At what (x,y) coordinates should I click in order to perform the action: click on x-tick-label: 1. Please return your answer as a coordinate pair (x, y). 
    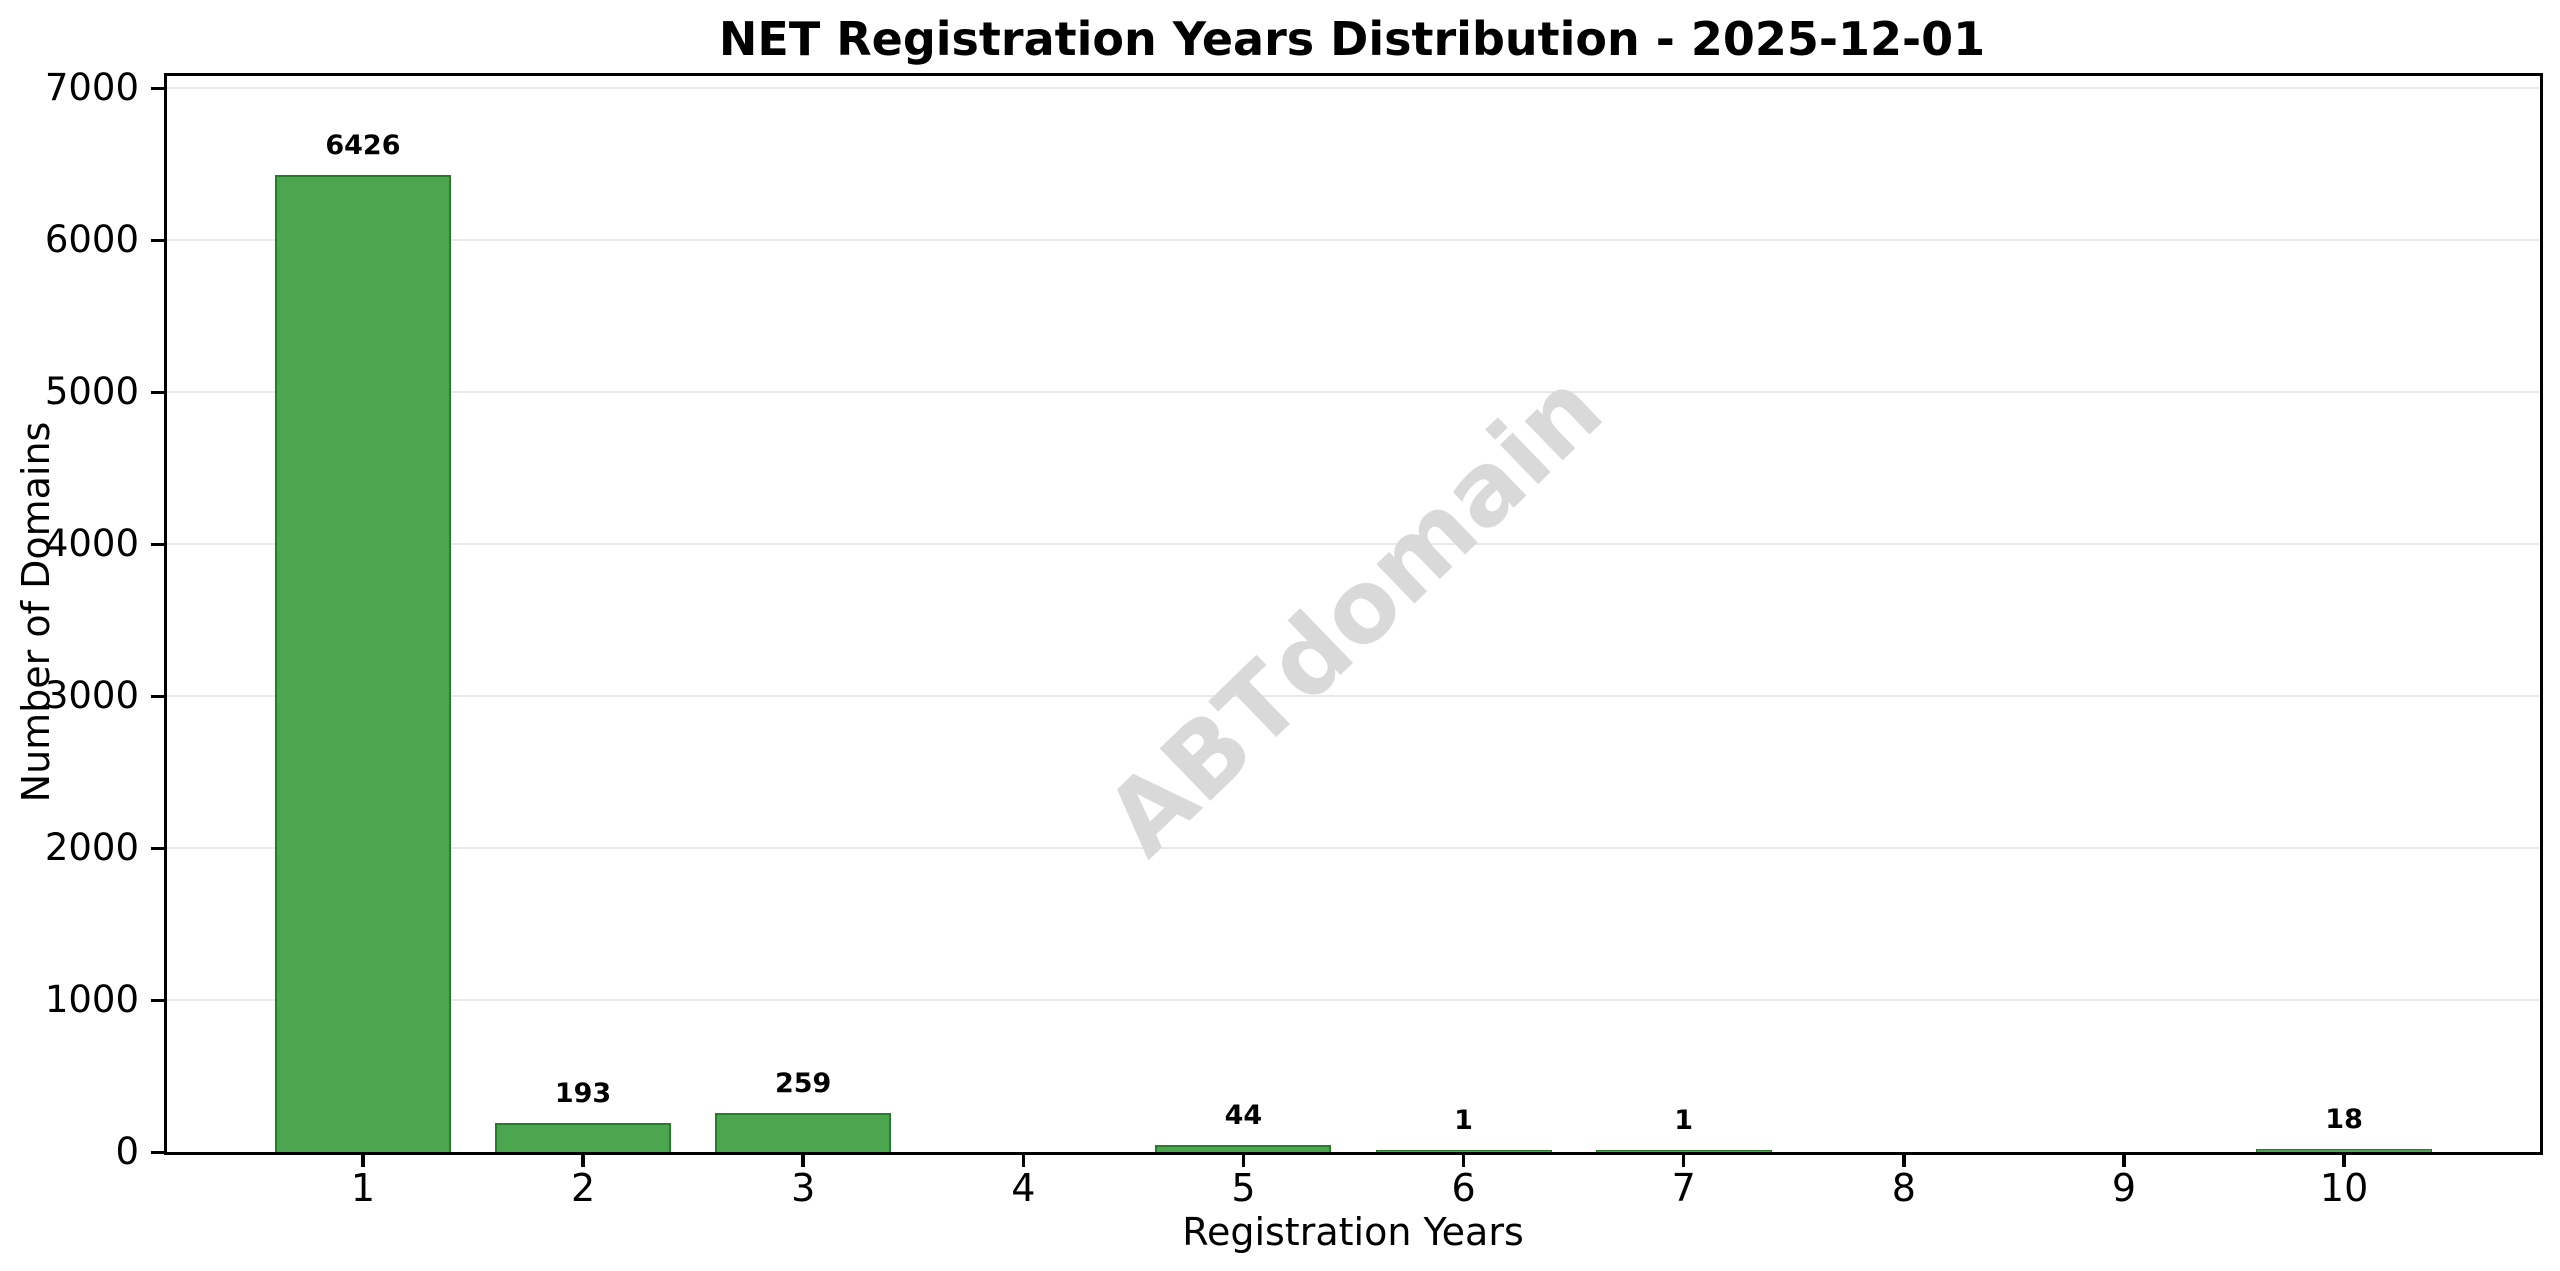
    Looking at the image, I should click on (362, 1188).